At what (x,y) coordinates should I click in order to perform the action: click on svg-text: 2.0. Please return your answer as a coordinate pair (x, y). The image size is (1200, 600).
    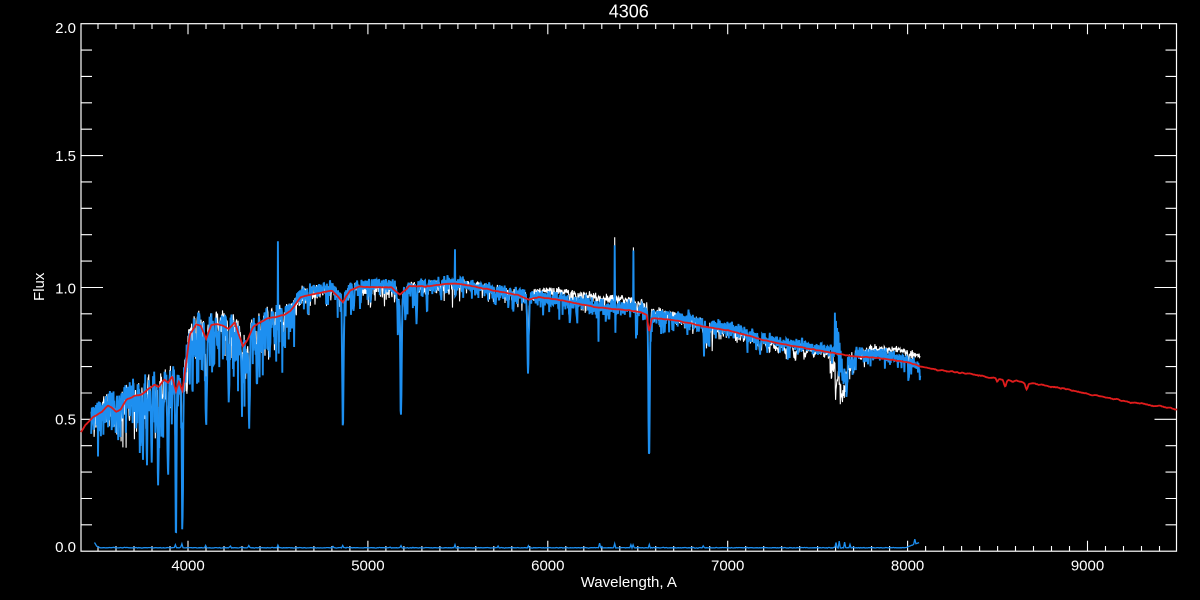
    Looking at the image, I should click on (65, 28).